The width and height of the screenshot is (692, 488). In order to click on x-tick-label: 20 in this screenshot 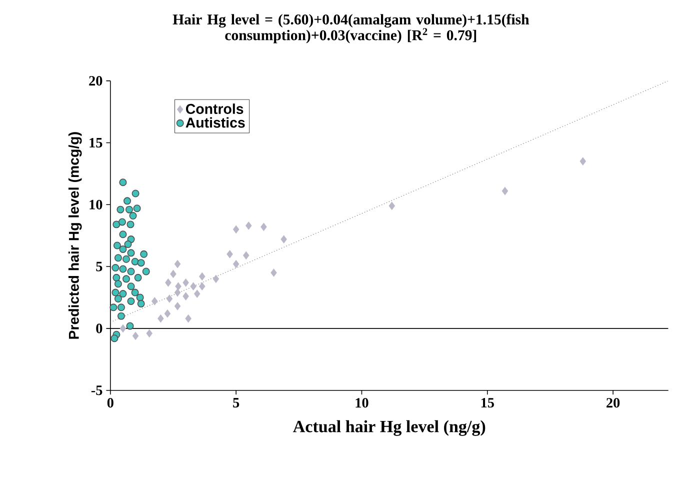, I will do `click(613, 403)`.